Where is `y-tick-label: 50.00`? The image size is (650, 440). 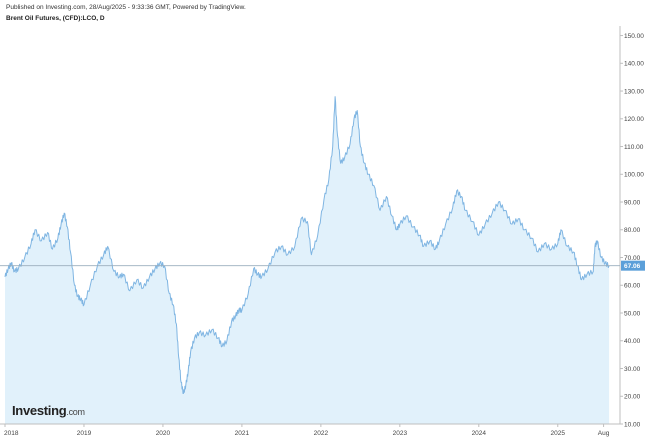
y-tick-label: 50.00 is located at coordinates (632, 313).